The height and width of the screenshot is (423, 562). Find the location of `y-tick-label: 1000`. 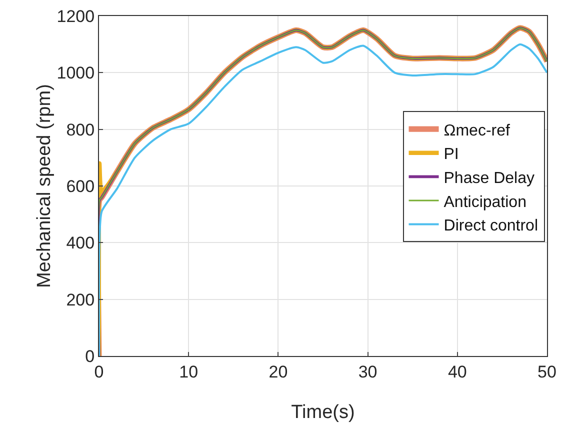

y-tick-label: 1000 is located at coordinates (75, 73).